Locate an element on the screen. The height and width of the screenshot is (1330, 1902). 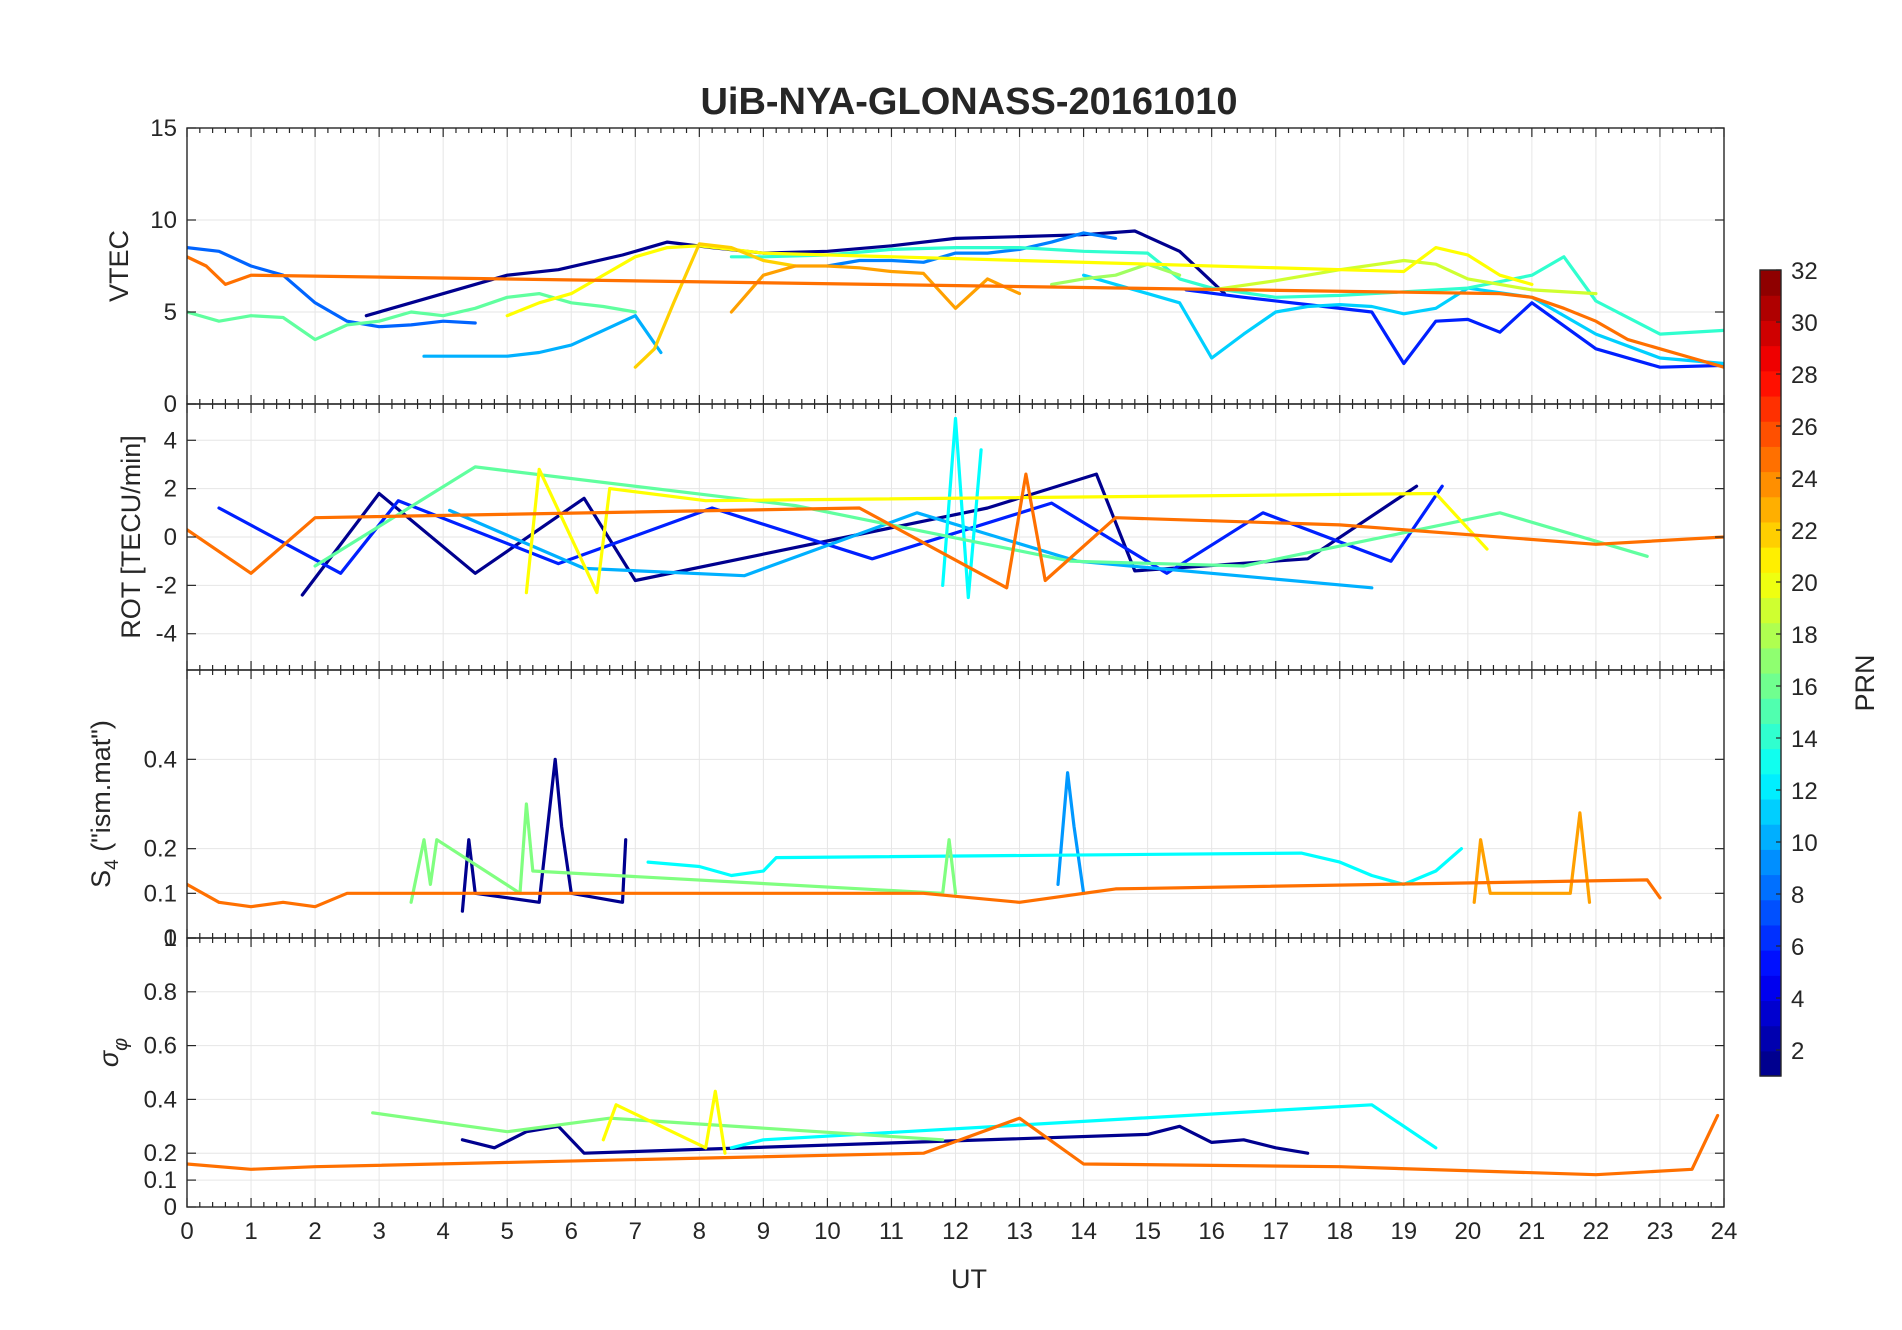
colorbar-tick-label: 30 is located at coordinates (1804, 323).